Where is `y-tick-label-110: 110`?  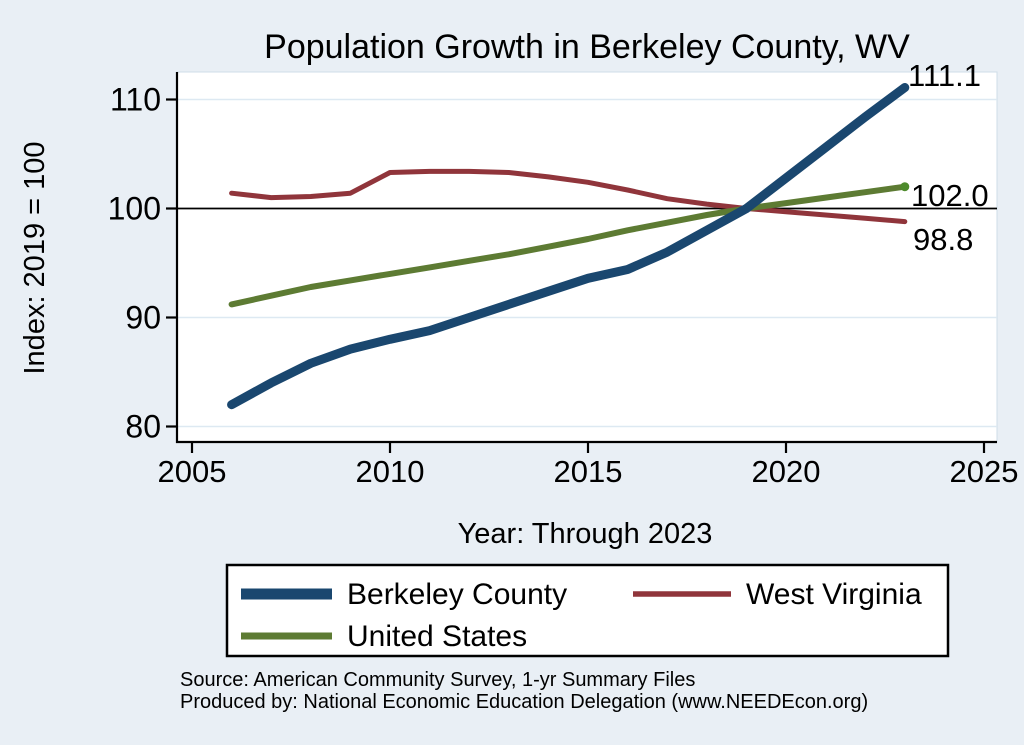 y-tick-label-110: 110 is located at coordinates (135, 100).